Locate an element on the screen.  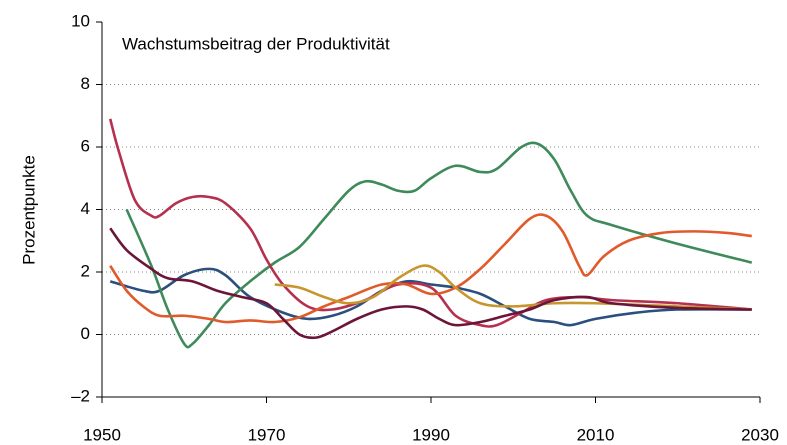
y-tick-label: 8 is located at coordinates (85, 83).